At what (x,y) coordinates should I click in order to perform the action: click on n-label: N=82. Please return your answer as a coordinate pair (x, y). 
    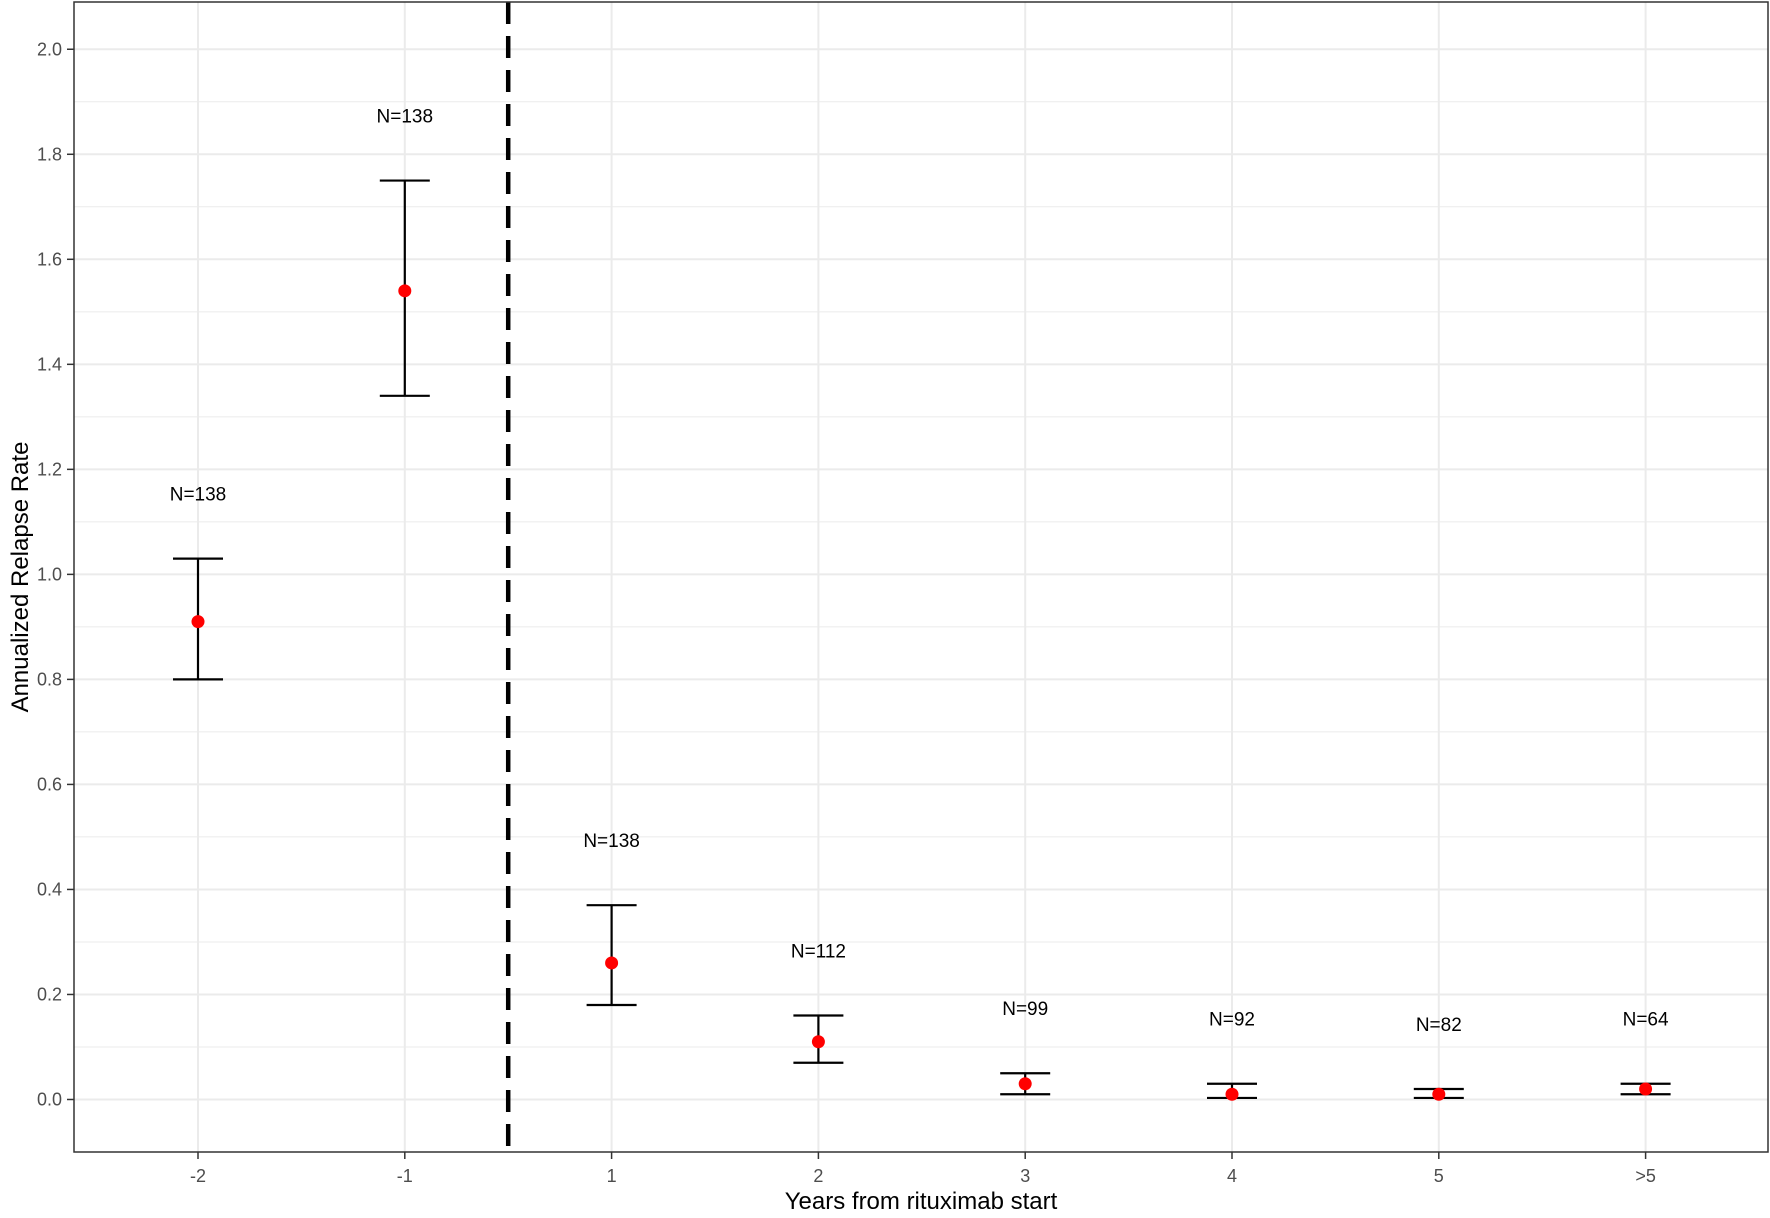
    Looking at the image, I should click on (1439, 1025).